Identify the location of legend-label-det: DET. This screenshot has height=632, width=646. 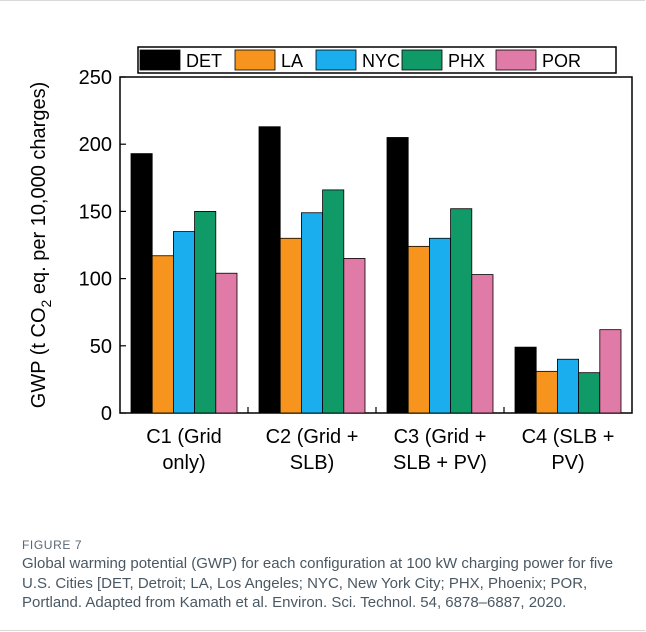
(204, 61).